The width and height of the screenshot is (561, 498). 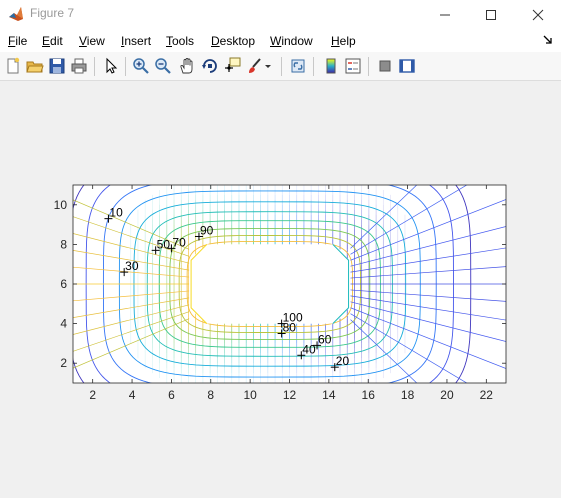 What do you see at coordinates (57, 66) in the screenshot?
I see `save-icon` at bounding box center [57, 66].